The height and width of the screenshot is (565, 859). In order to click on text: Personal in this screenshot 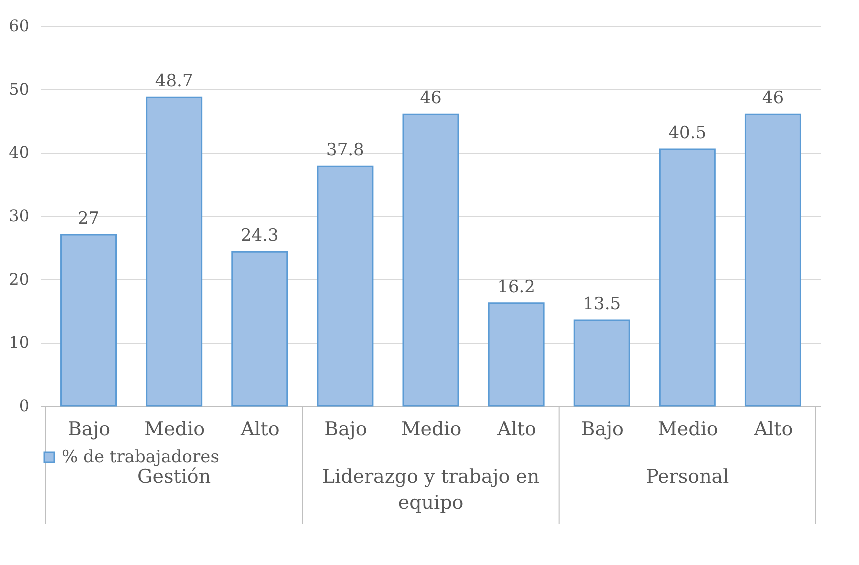, I will do `click(688, 477)`.